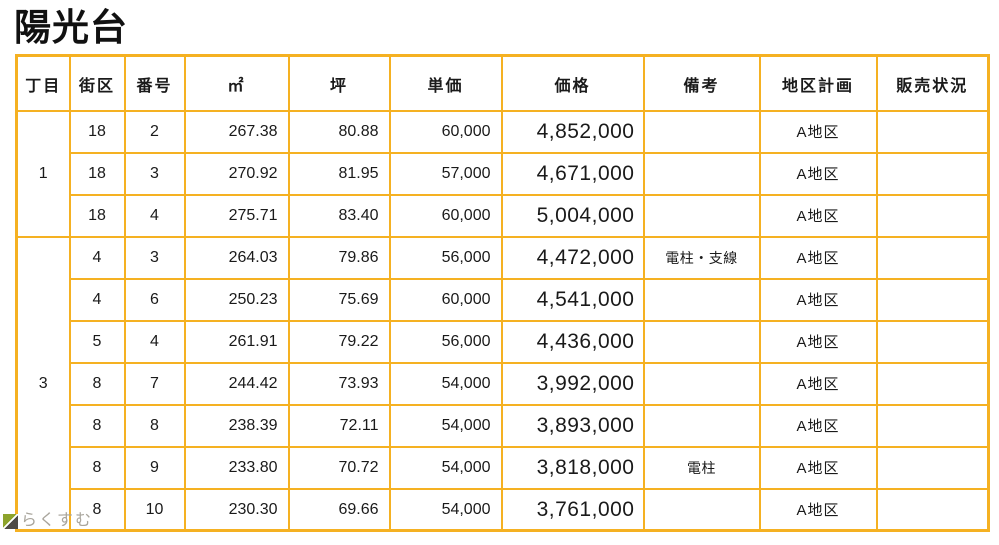  I want to click on col-header-gaiku: 街区, so click(97, 83).